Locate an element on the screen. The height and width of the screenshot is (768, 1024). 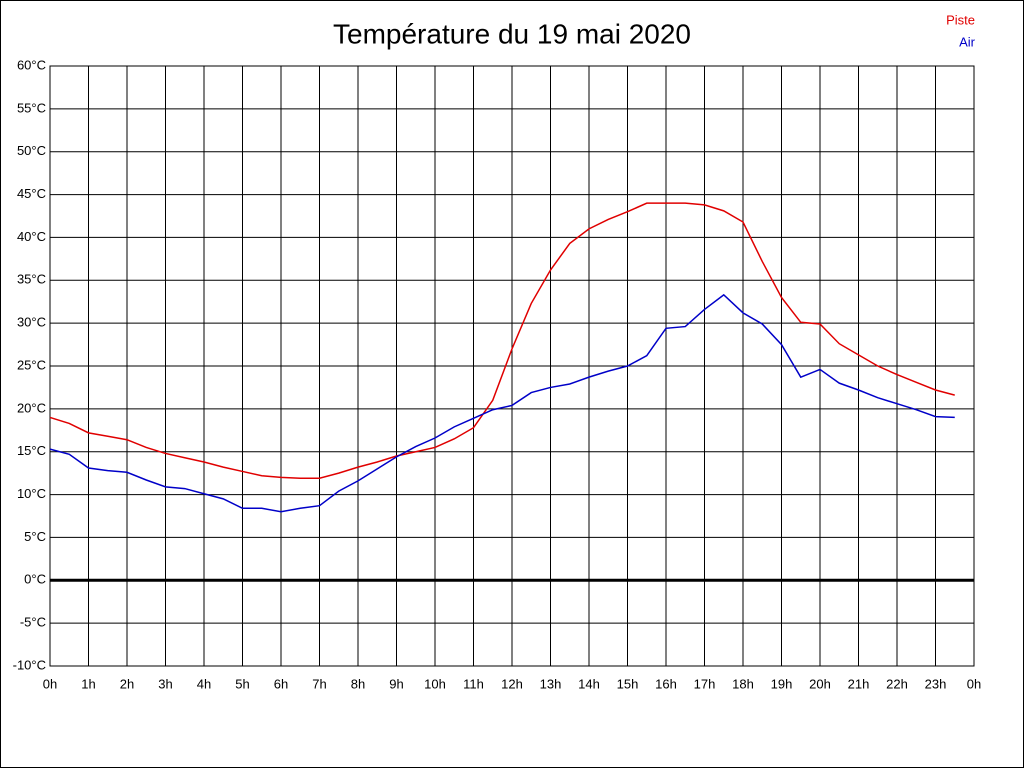
x-tick-label: 13h is located at coordinates (551, 683).